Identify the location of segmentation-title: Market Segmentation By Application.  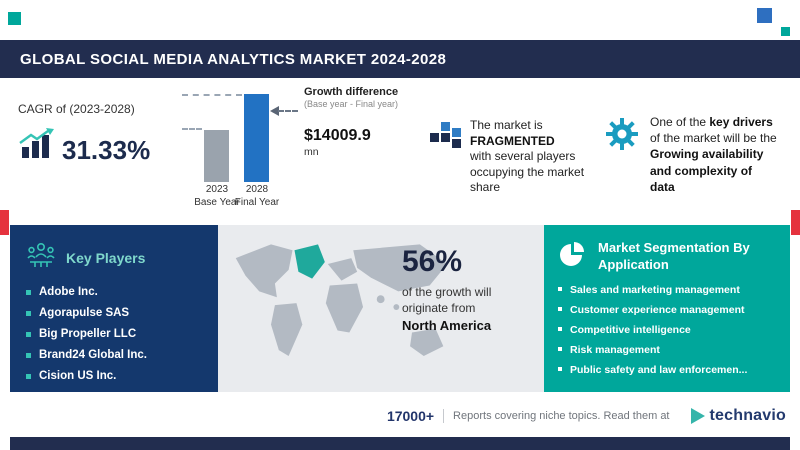
(674, 256).